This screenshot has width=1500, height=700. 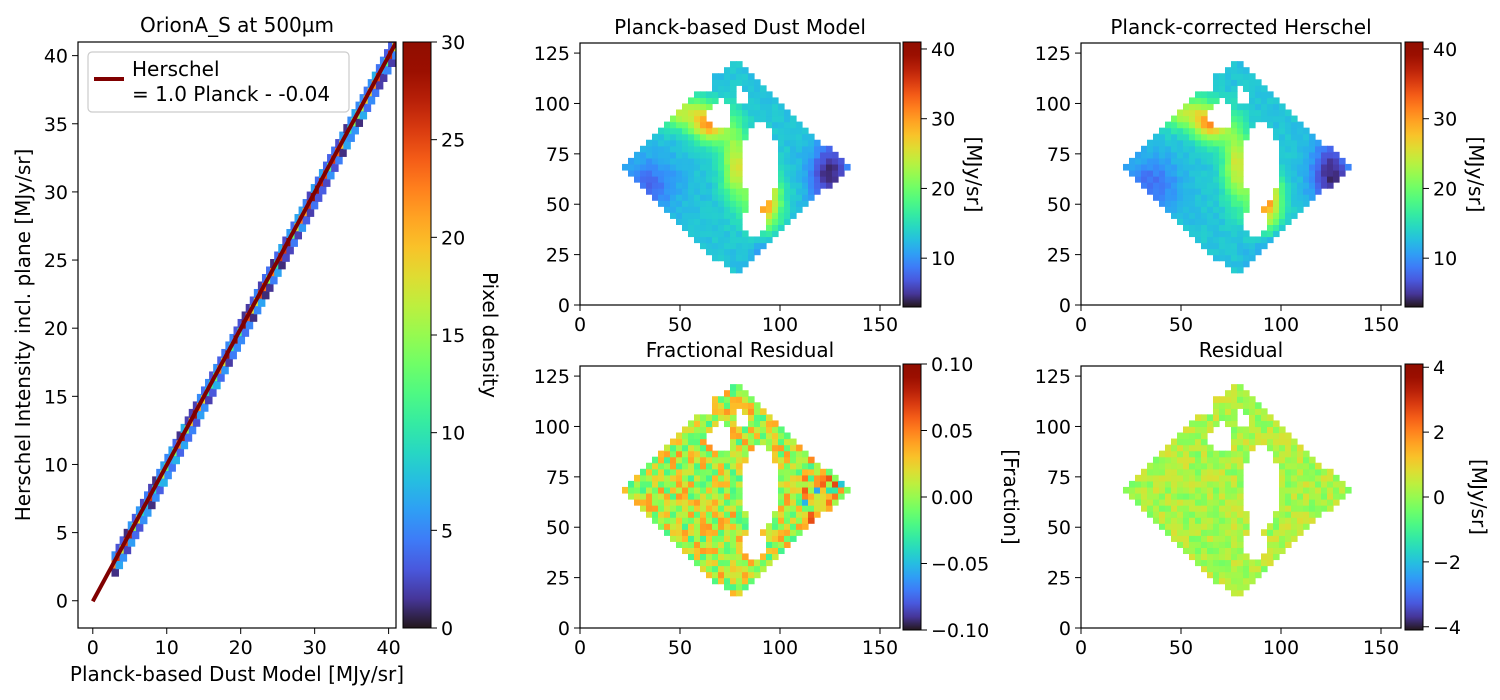 What do you see at coordinates (1476, 175) in the screenshot?
I see `colorbar-label: [MJy/sr]` at bounding box center [1476, 175].